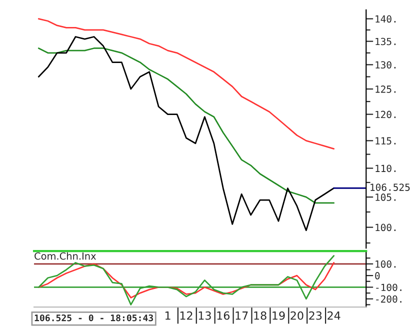 Image resolution: width=410 pixels, height=333 pixels. Describe the element at coordinates (386, 168) in the screenshot. I see `y-tick-label: 110.` at that location.